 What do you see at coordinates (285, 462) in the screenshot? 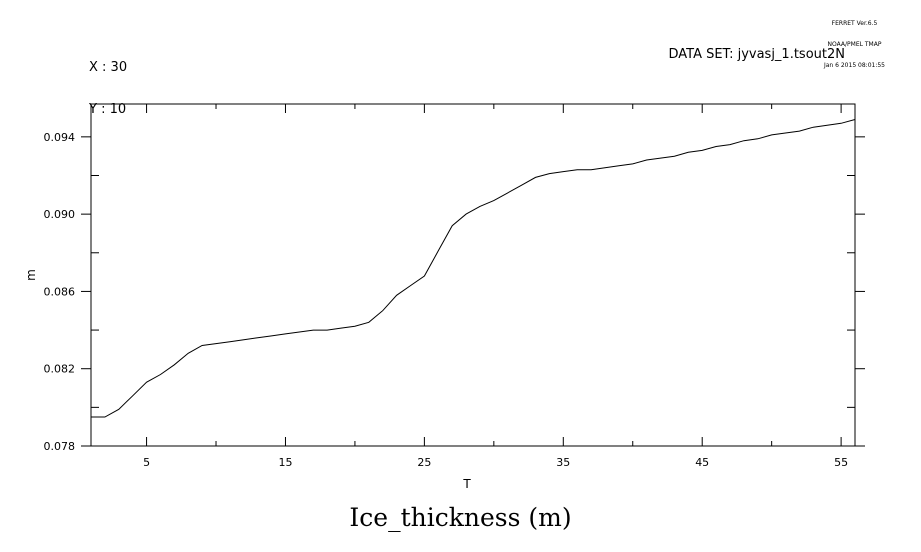
I see `x-tick-label: 15` at bounding box center [285, 462].